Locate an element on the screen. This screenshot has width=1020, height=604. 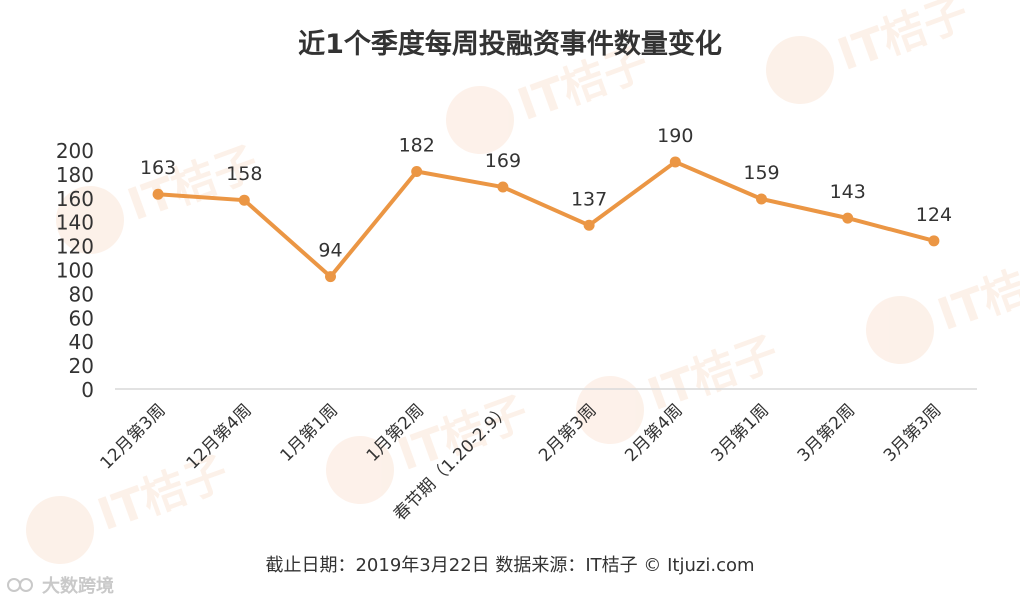
watermark-logo: IT桔子 is located at coordinates (943, 305).